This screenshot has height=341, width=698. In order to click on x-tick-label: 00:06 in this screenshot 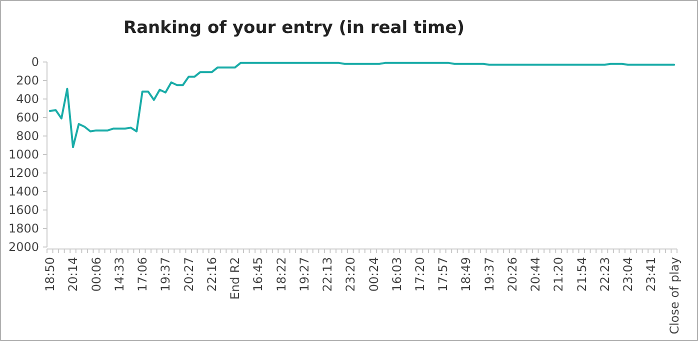, I will do `click(96, 274)`.